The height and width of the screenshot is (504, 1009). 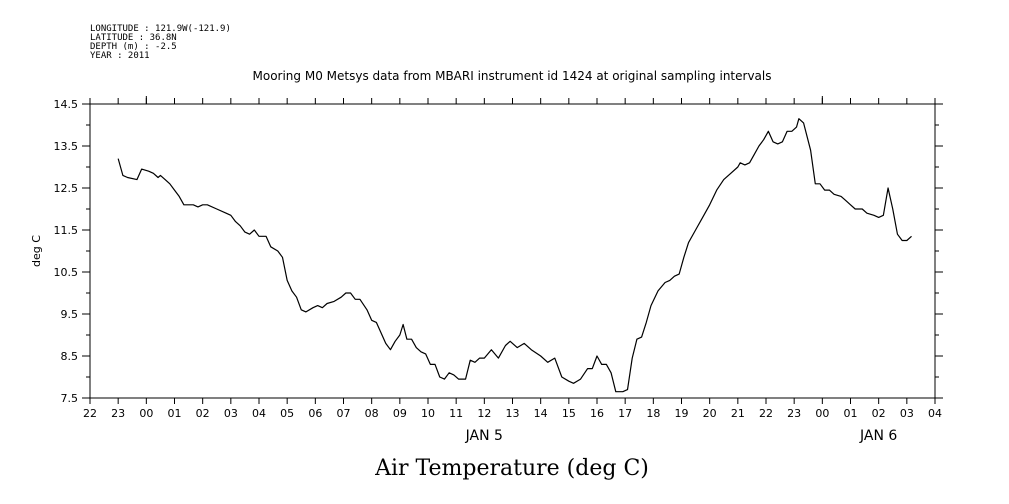 I want to click on y-tick-label: 11.5, so click(x=66, y=230).